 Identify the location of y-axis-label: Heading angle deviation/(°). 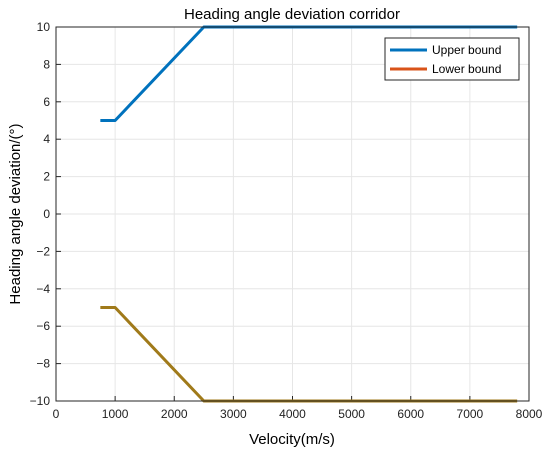
(15, 213).